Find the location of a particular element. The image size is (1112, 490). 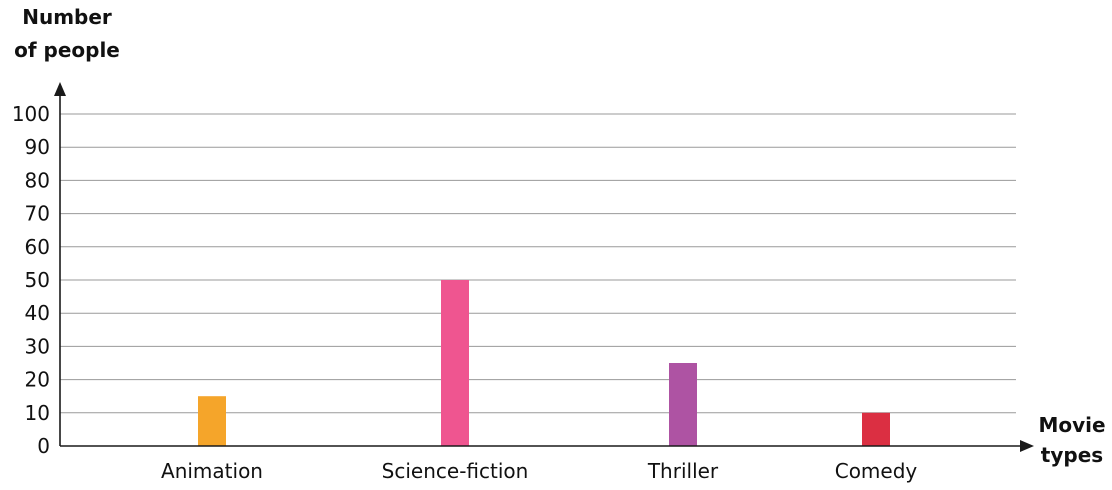

y-tick-label-50: 50 is located at coordinates (37, 280).